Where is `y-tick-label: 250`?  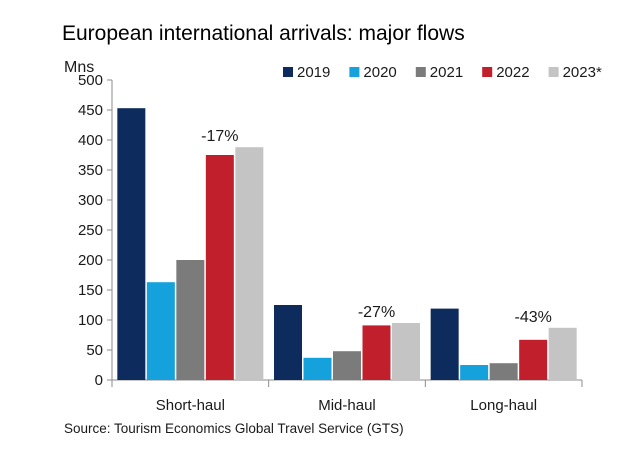
y-tick-label: 250 is located at coordinates (90, 230).